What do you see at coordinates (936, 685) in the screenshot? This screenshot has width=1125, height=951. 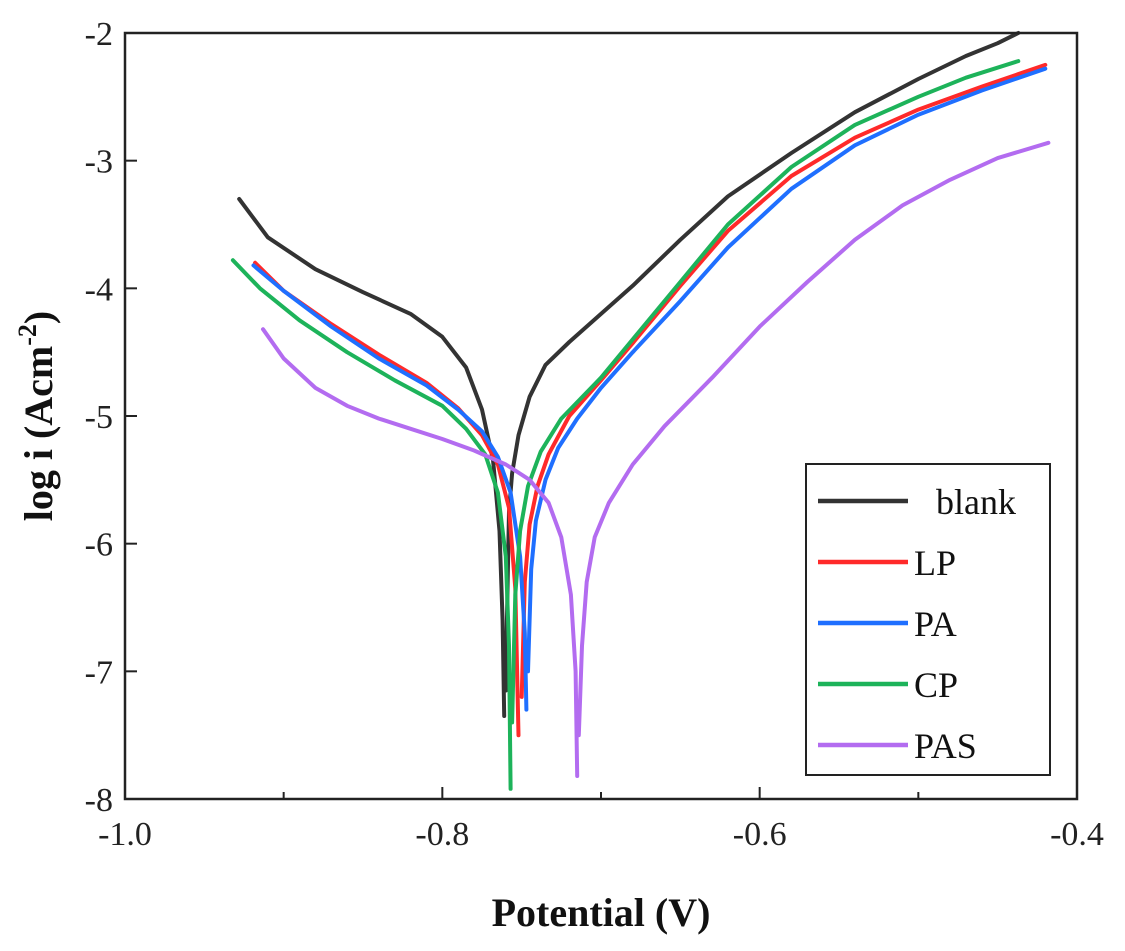 I see `legend-label-cp: CP` at bounding box center [936, 685].